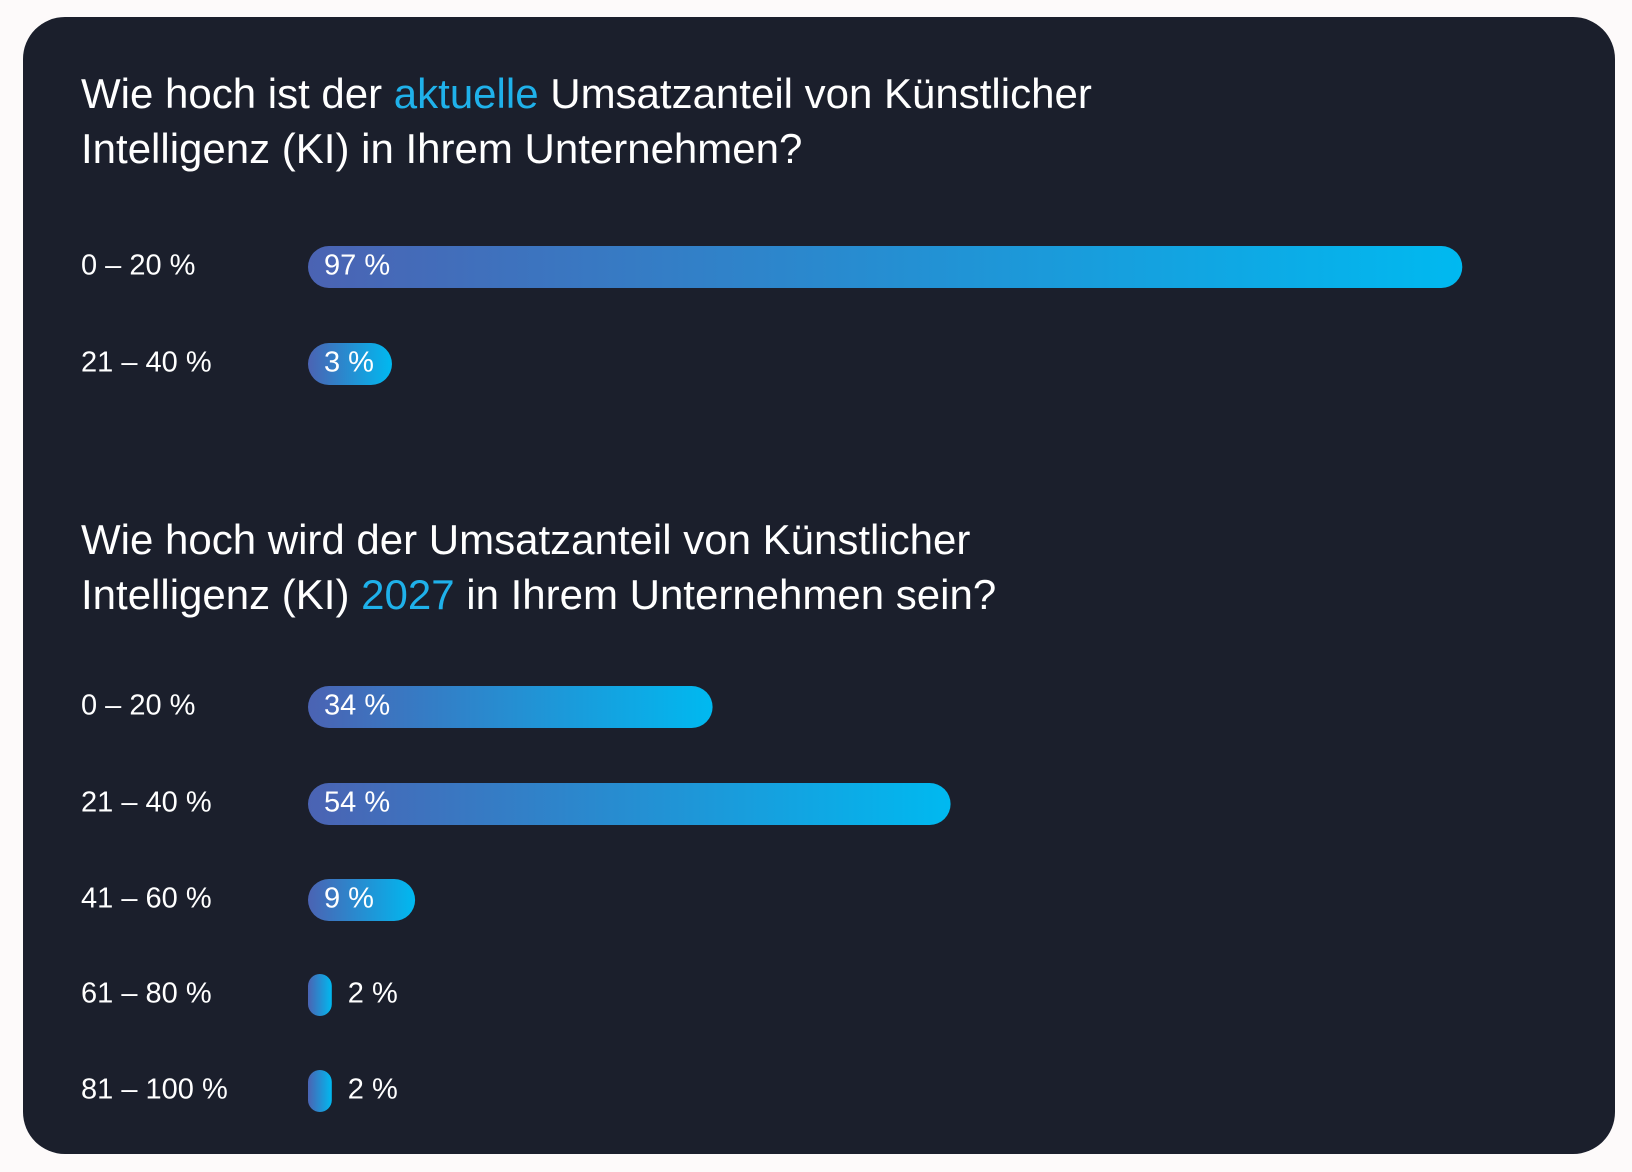 The image size is (1632, 1172). I want to click on title-segment: Wie hoch ist der, so click(237, 93).